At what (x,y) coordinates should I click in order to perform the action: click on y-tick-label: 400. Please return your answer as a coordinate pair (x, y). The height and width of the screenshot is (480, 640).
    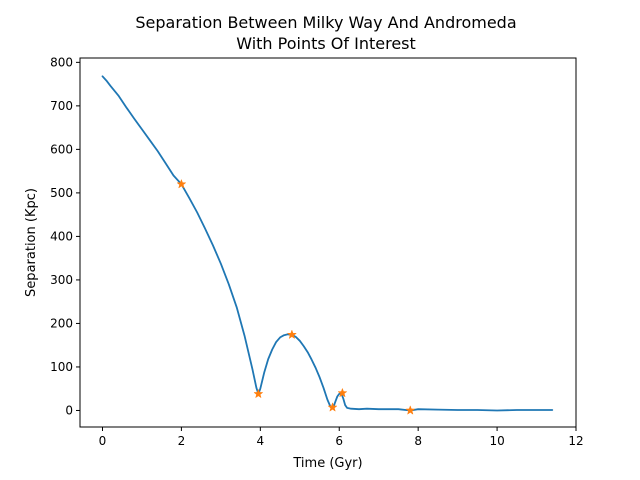
    Looking at the image, I should click on (61, 236).